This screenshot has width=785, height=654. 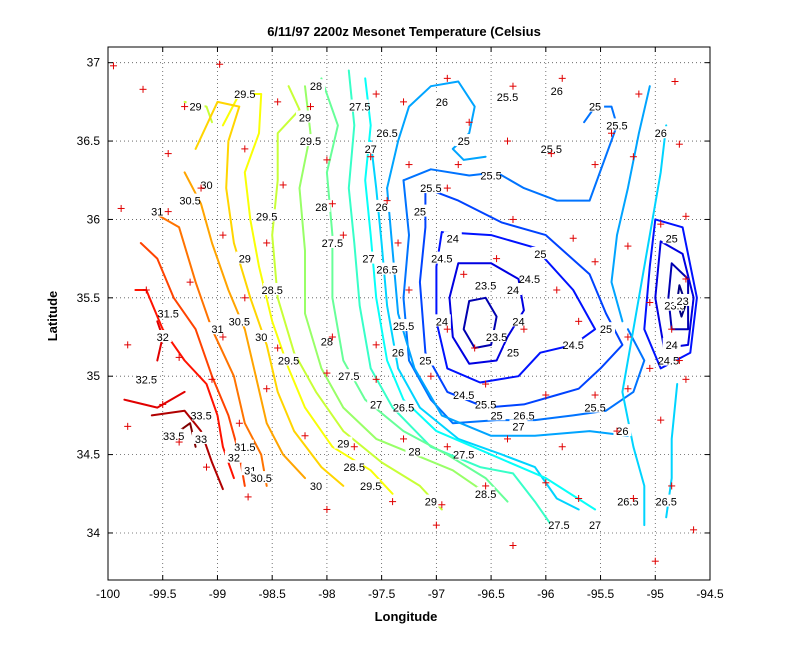 What do you see at coordinates (558, 526) in the screenshot?
I see `contour-label: 27.5` at bounding box center [558, 526].